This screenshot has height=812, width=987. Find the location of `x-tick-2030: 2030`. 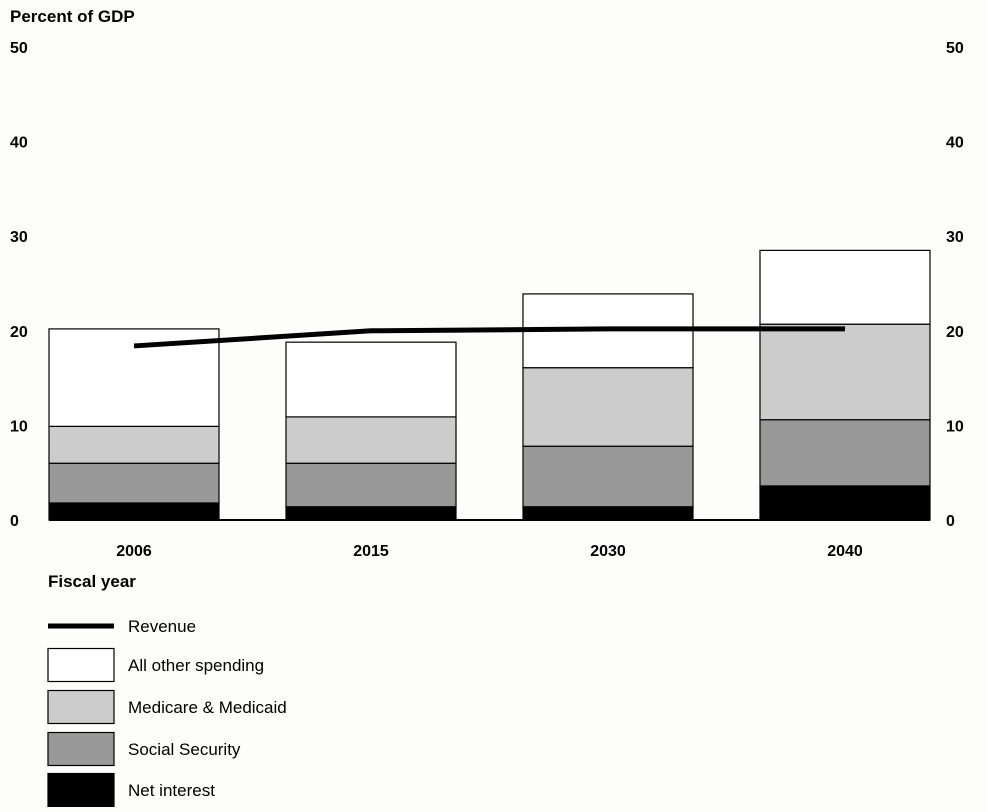

x-tick-2030: 2030 is located at coordinates (608, 551).